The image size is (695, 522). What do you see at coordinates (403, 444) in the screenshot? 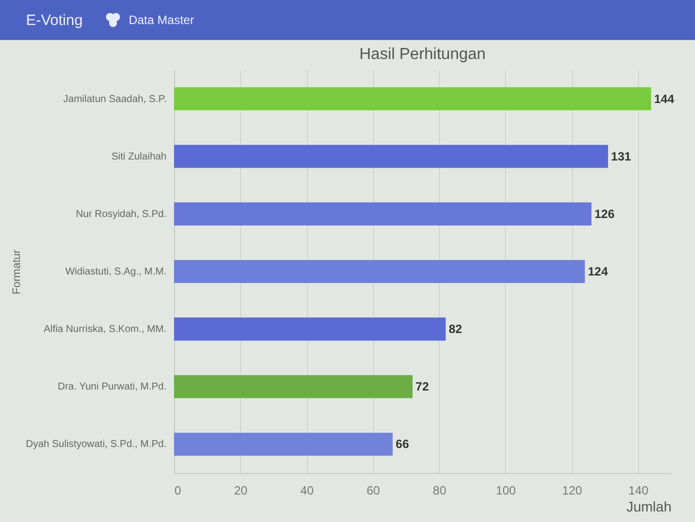
I see `data-label: 66` at bounding box center [403, 444].